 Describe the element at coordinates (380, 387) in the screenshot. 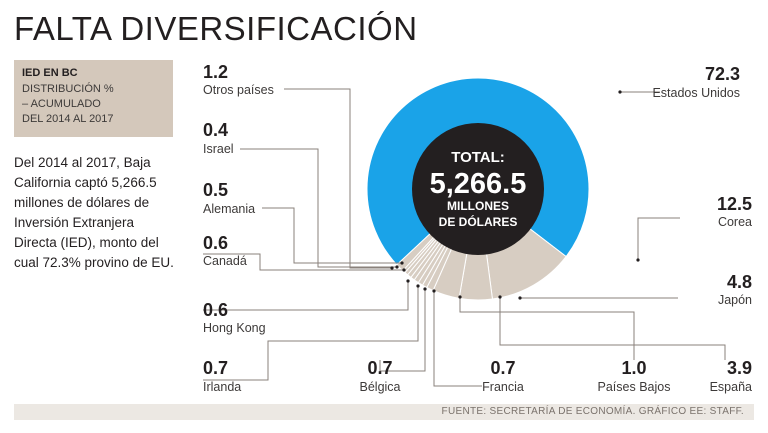

I see `category-label-belgica: Bélgica` at that location.